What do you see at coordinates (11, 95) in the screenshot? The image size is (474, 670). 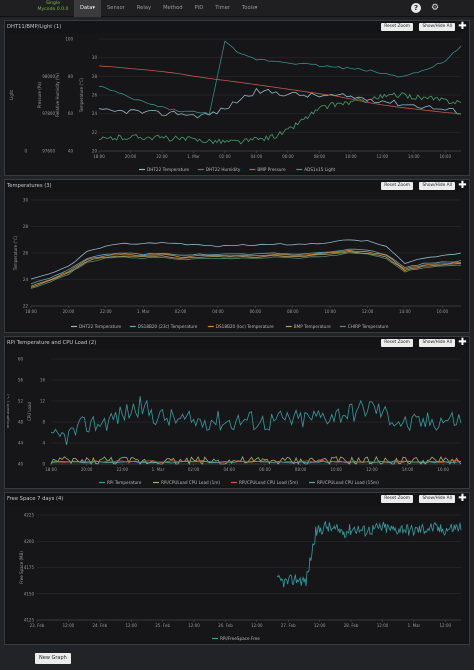 I see `y-axis-label: Light` at bounding box center [11, 95].